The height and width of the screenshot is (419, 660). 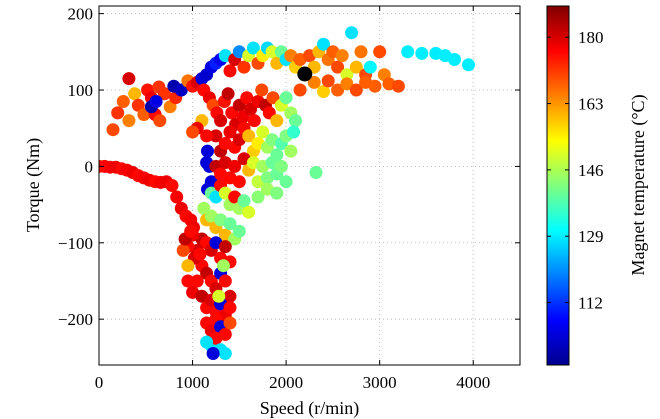 I want to click on x-axis-label: Speed (r/min), so click(x=309, y=408).